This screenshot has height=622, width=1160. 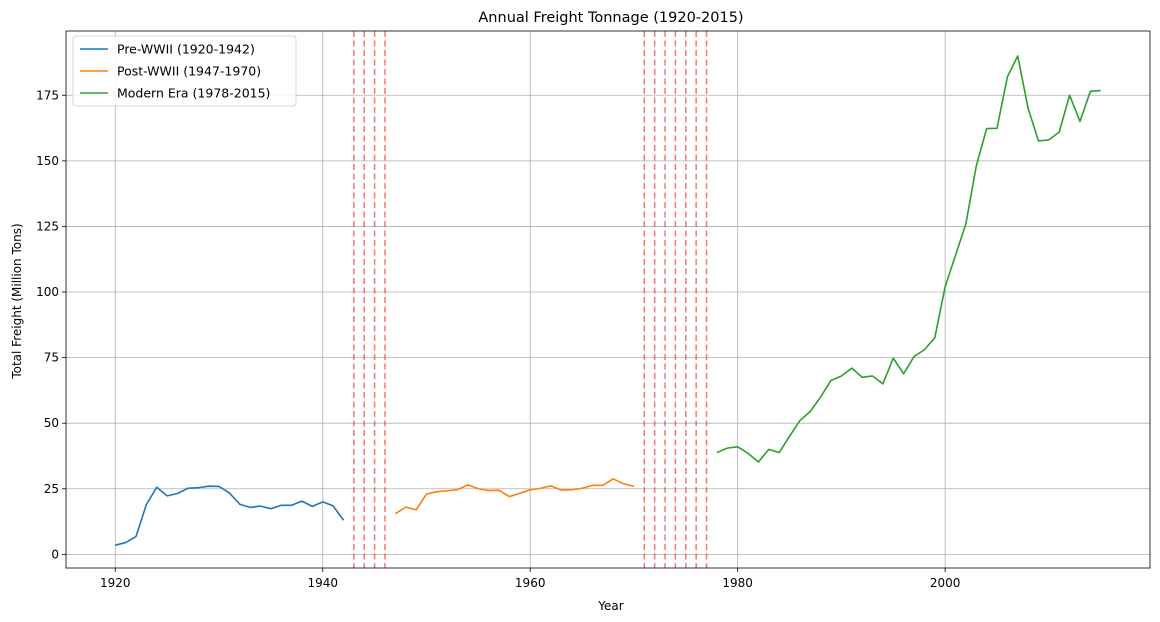 I want to click on x-axis-label: Year, so click(x=610, y=606).